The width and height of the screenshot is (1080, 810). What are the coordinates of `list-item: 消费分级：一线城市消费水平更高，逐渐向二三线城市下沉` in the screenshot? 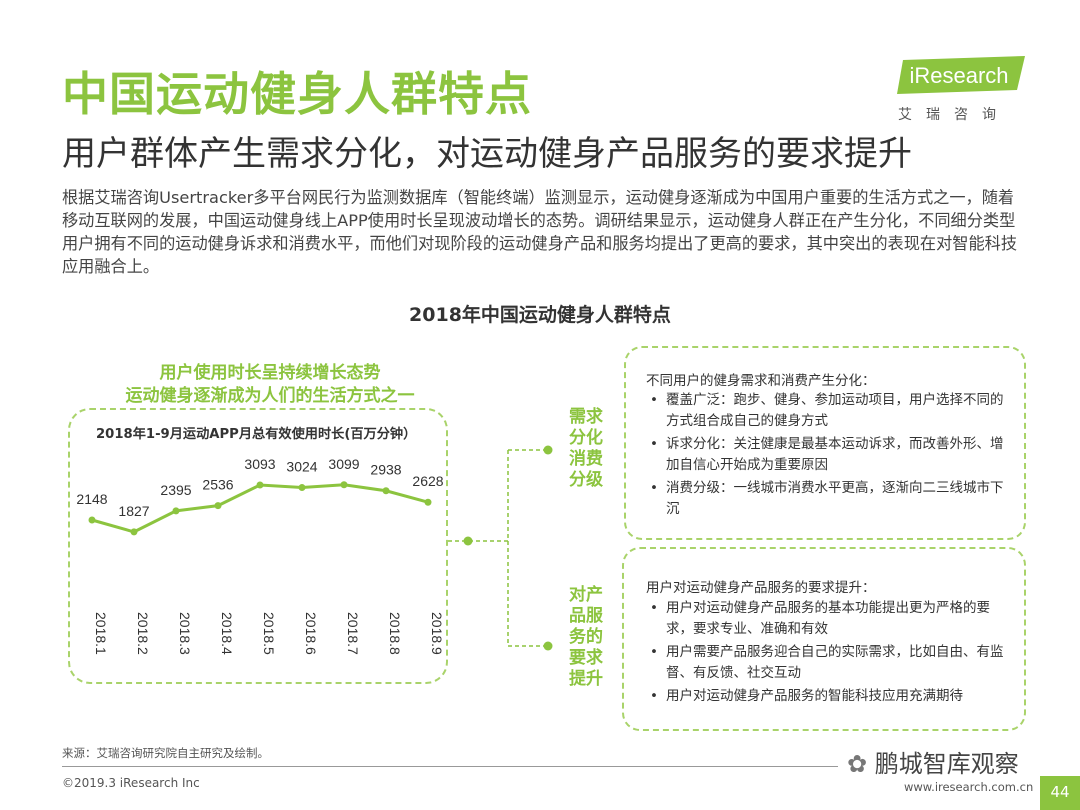 It's located at (826, 499).